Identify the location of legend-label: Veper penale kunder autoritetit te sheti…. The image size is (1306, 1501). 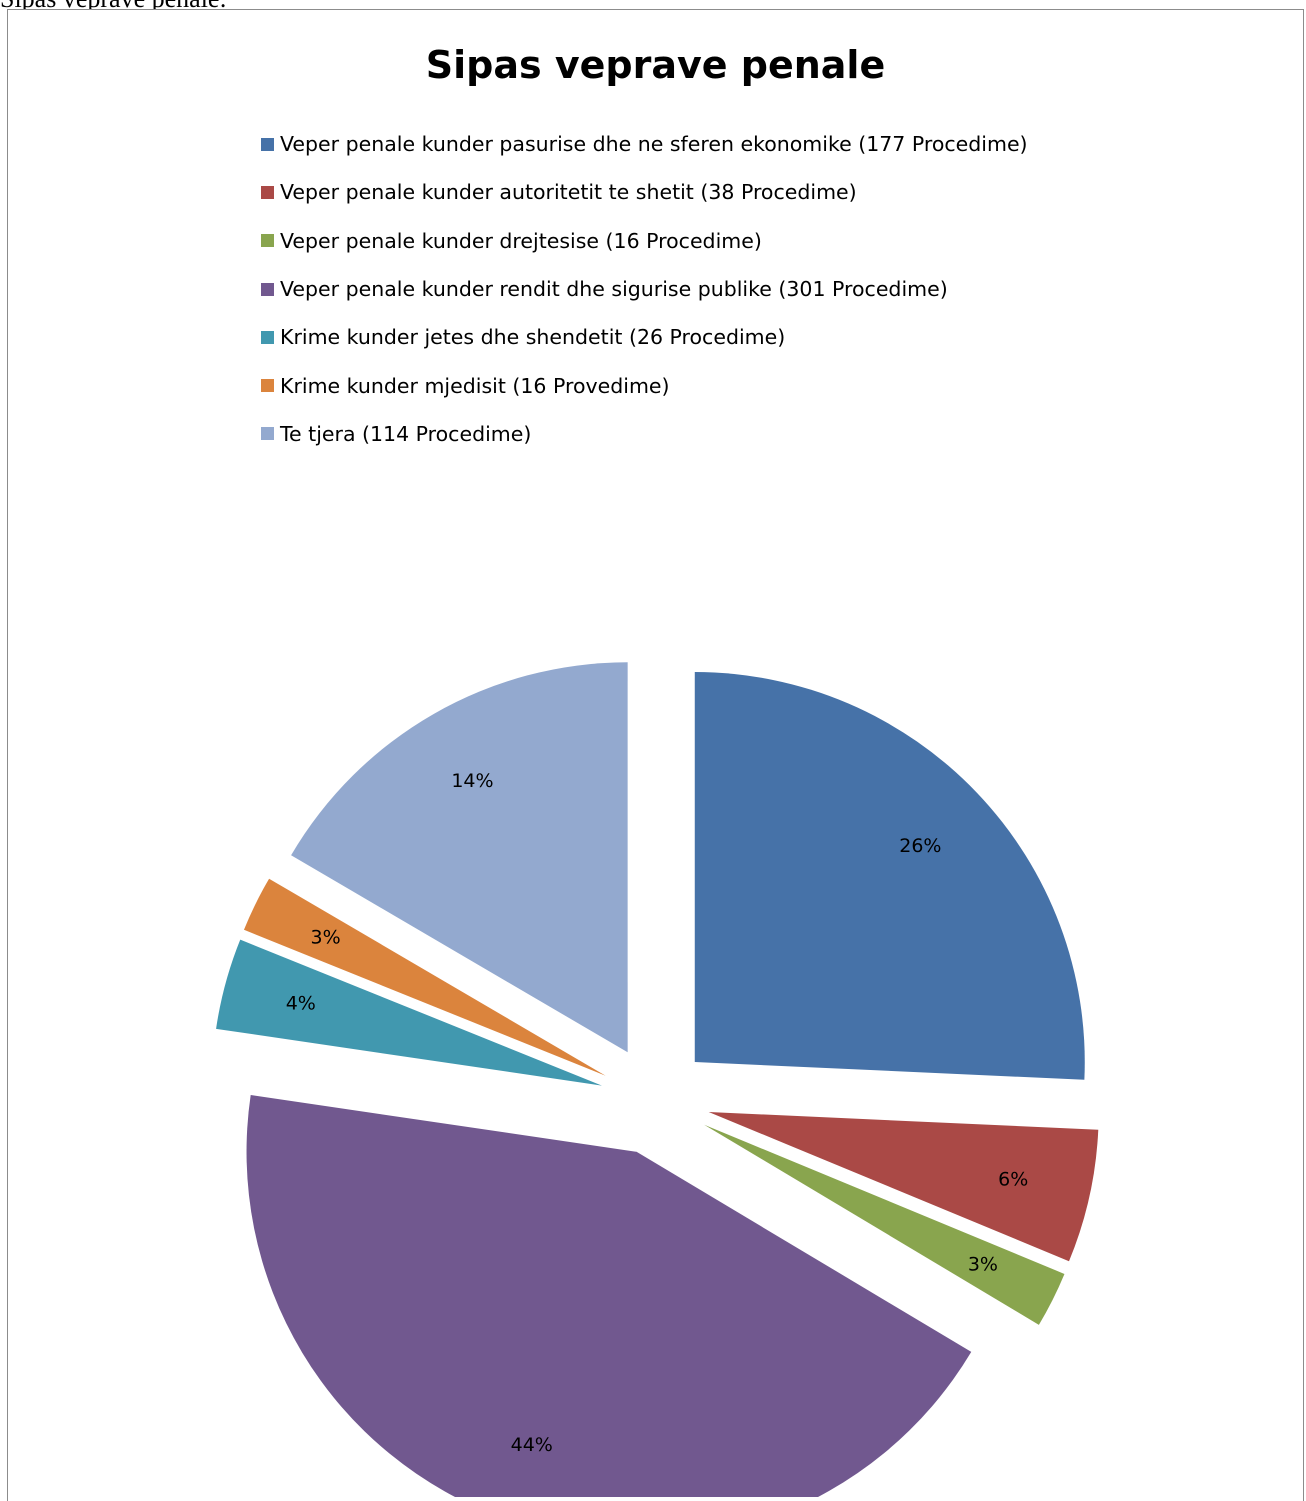
(568, 192).